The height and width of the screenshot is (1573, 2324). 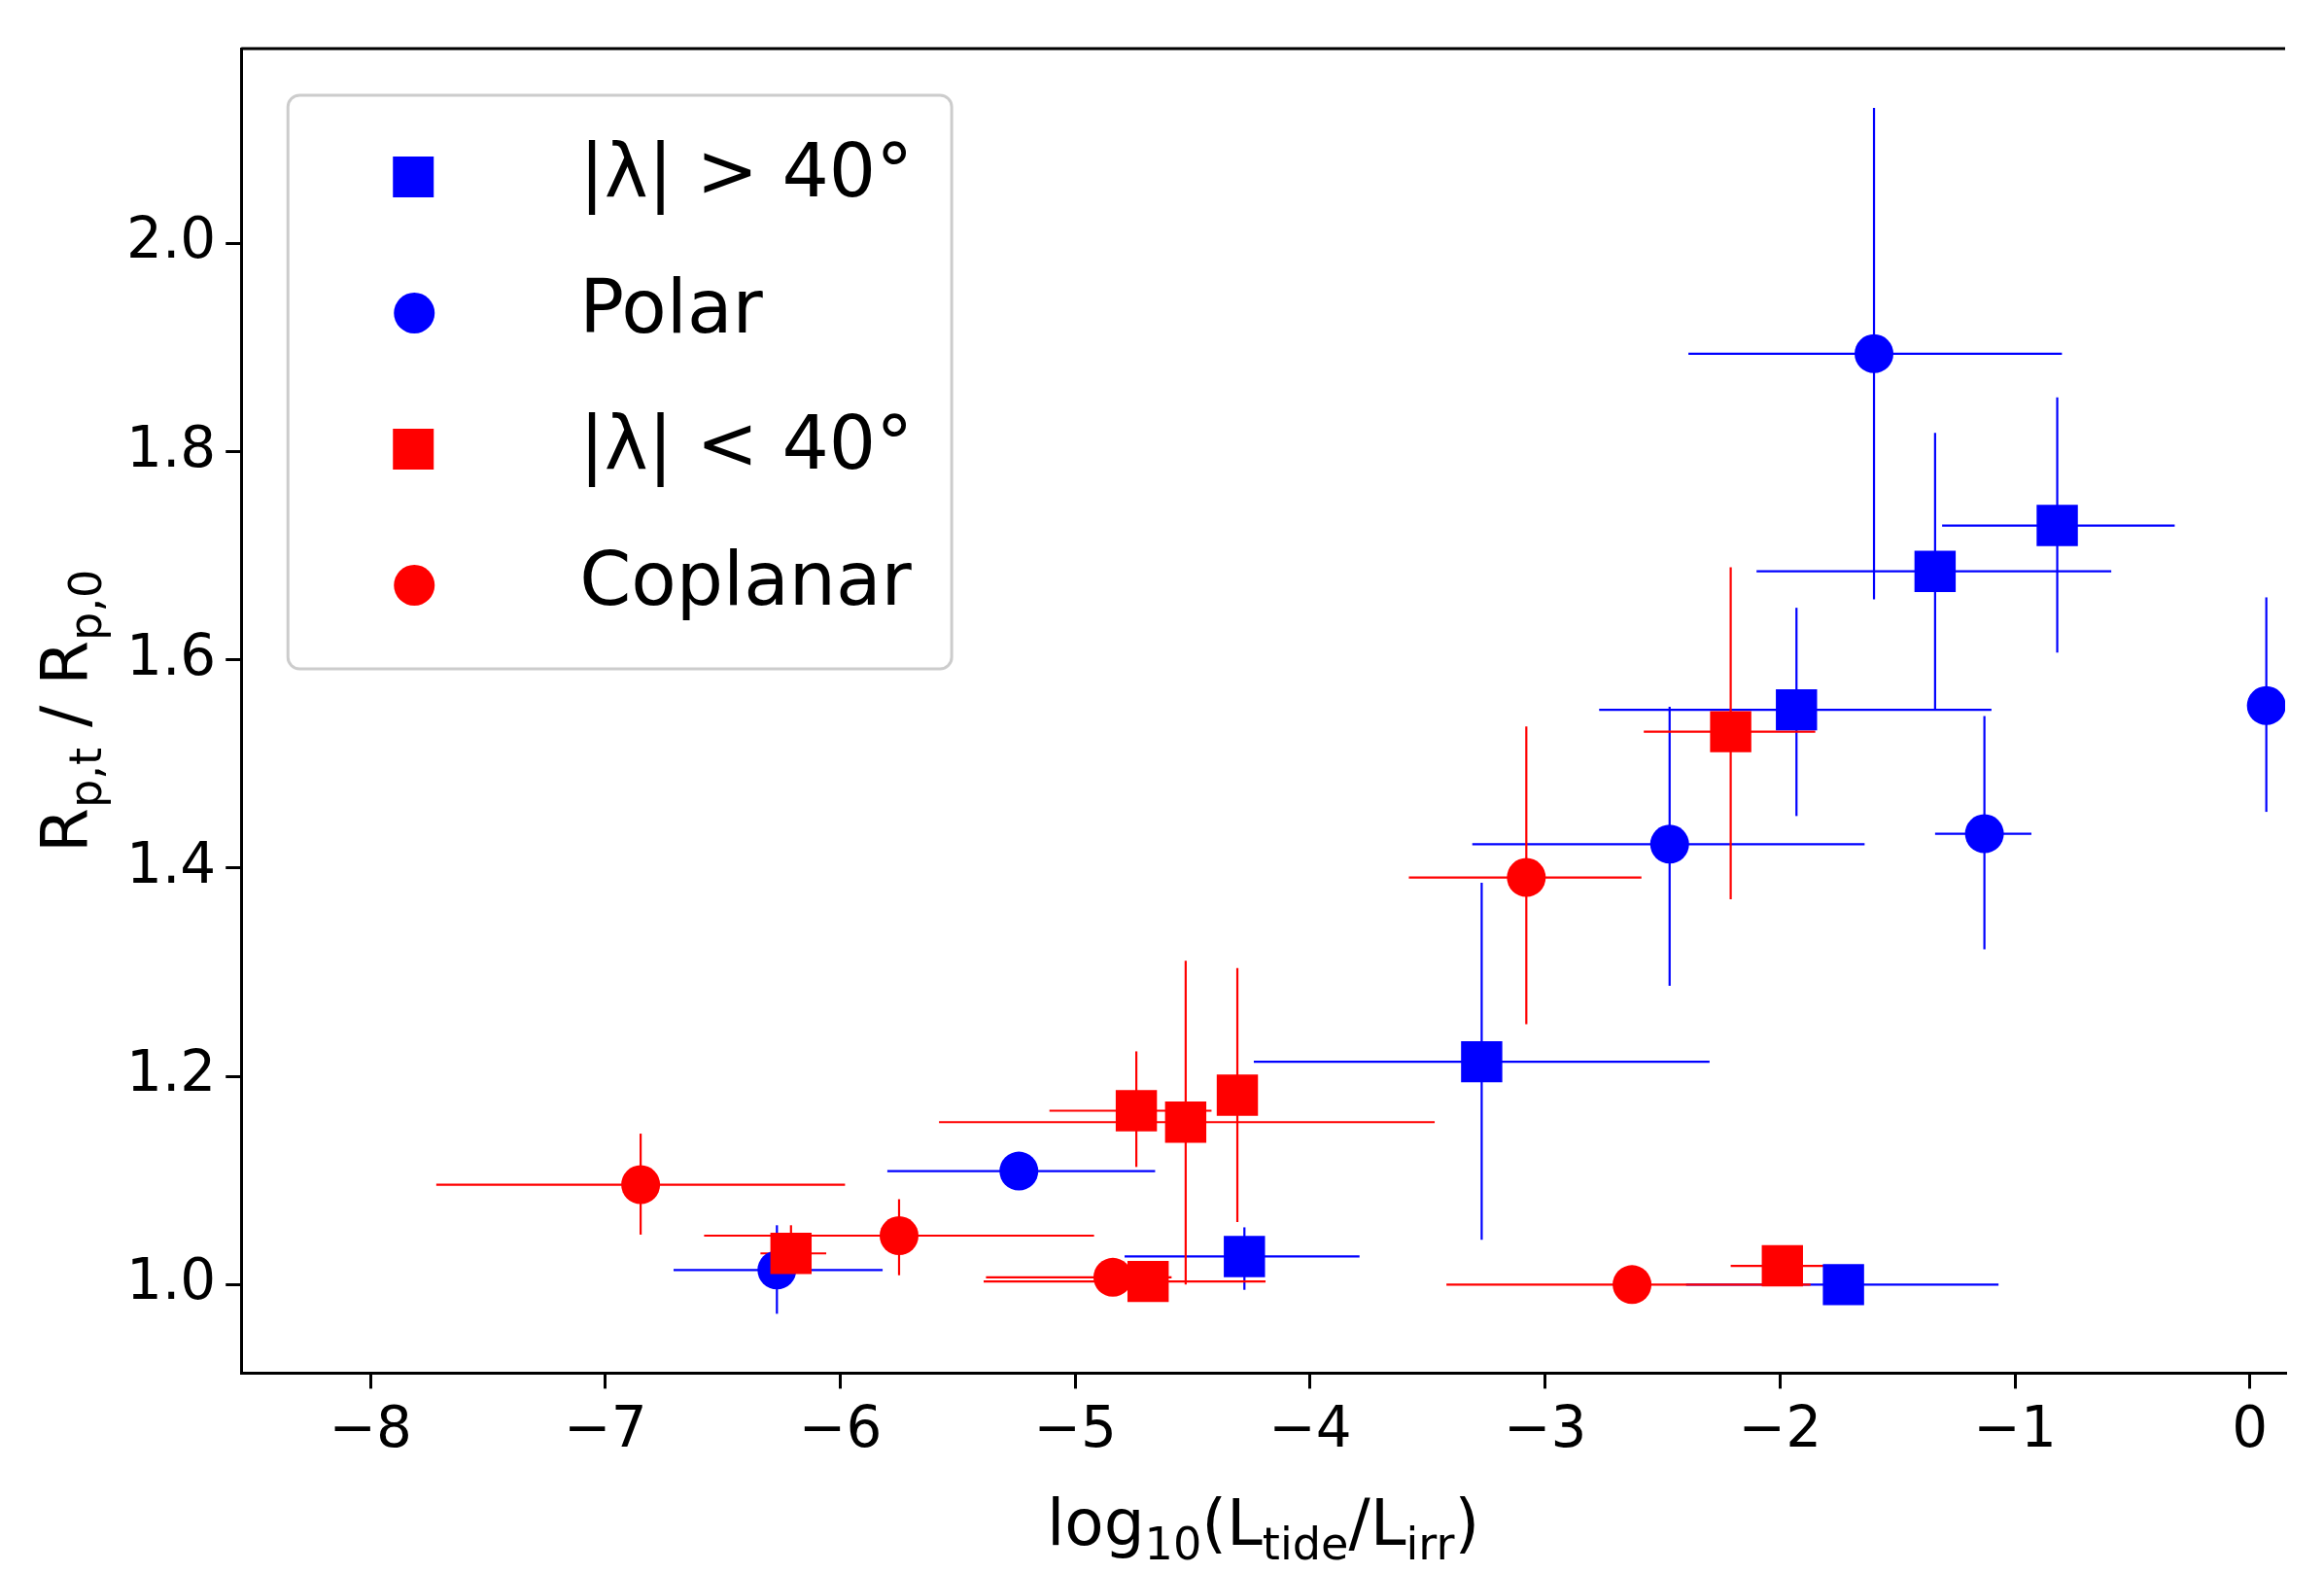 What do you see at coordinates (746, 170) in the screenshot?
I see `legend-label: |λ| > 40°` at bounding box center [746, 170].